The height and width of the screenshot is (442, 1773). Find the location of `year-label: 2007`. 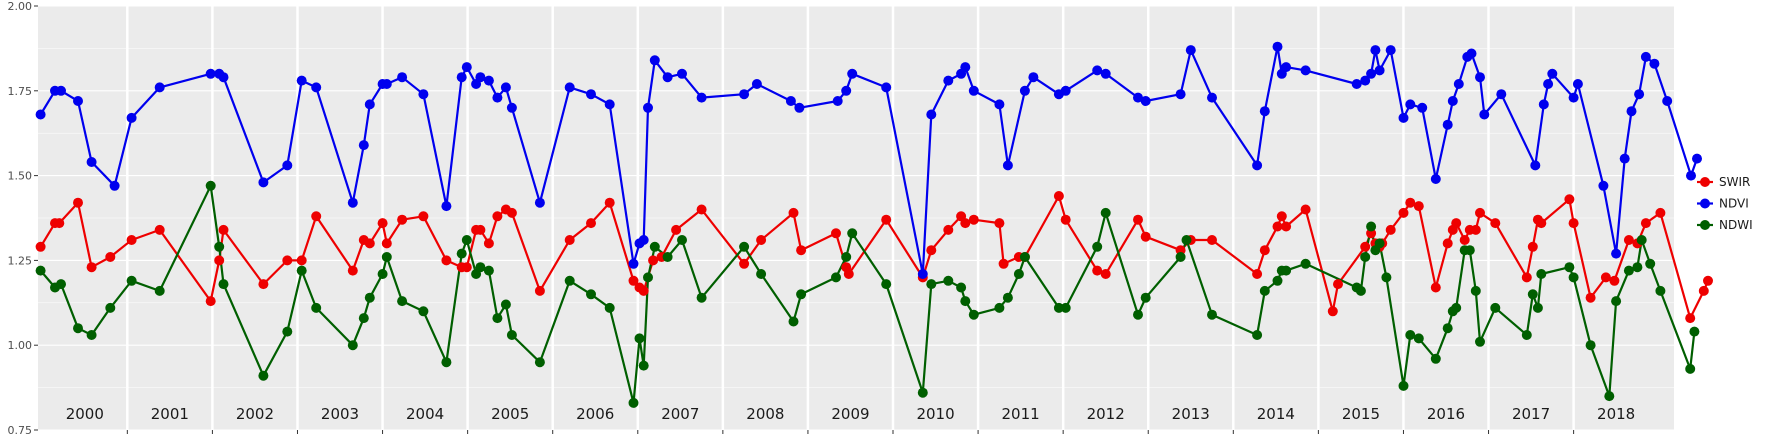

year-label: 2007 is located at coordinates (680, 414).